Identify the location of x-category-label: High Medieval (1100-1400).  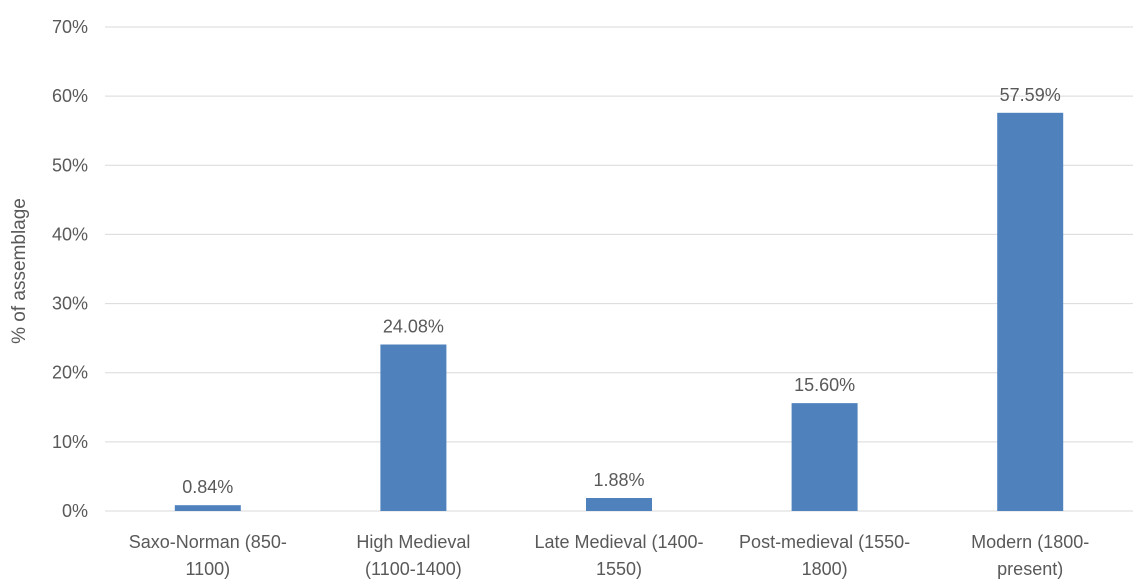
(413, 555).